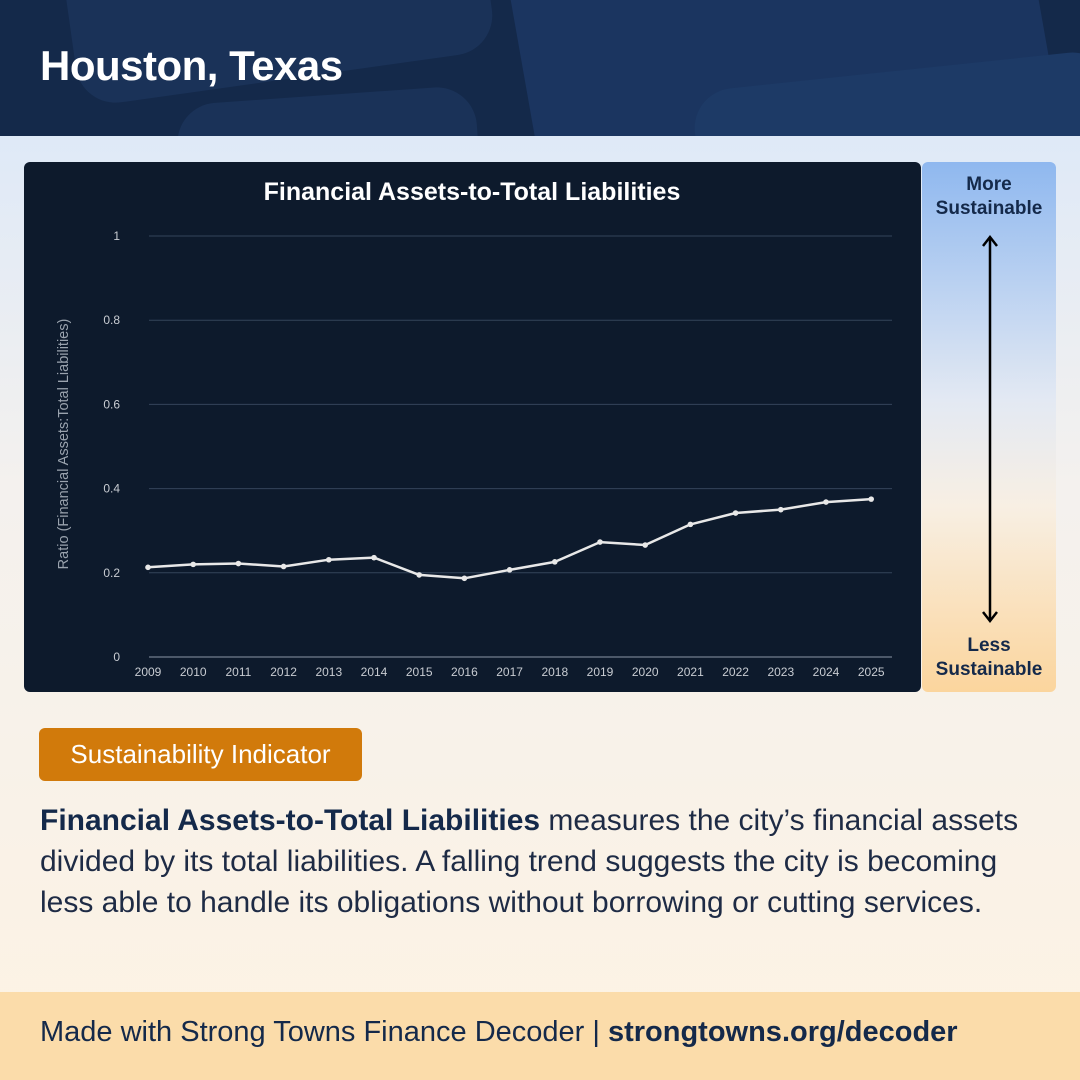  I want to click on x-tick-label: 2009, so click(148, 672).